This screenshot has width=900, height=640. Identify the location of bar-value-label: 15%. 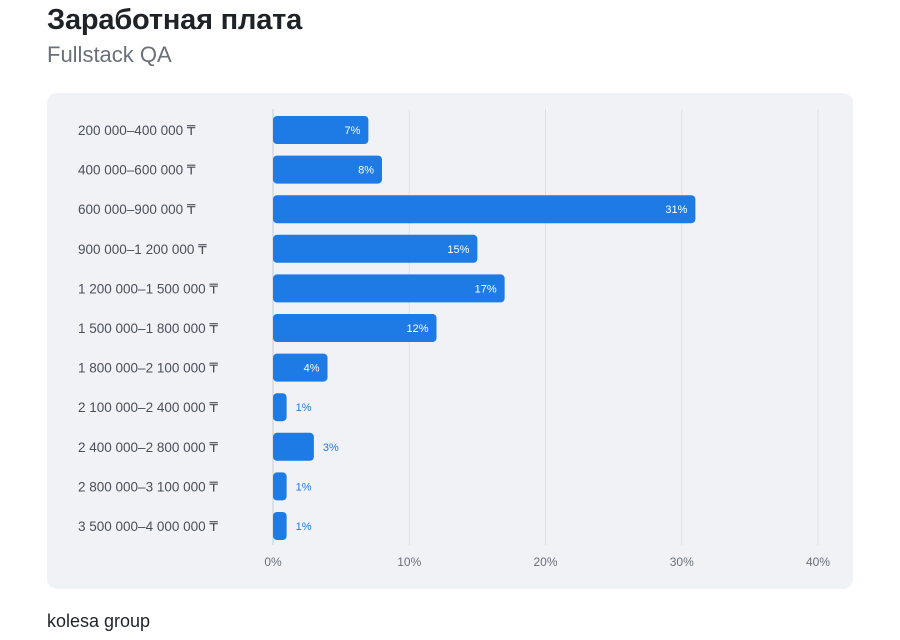
(458, 250).